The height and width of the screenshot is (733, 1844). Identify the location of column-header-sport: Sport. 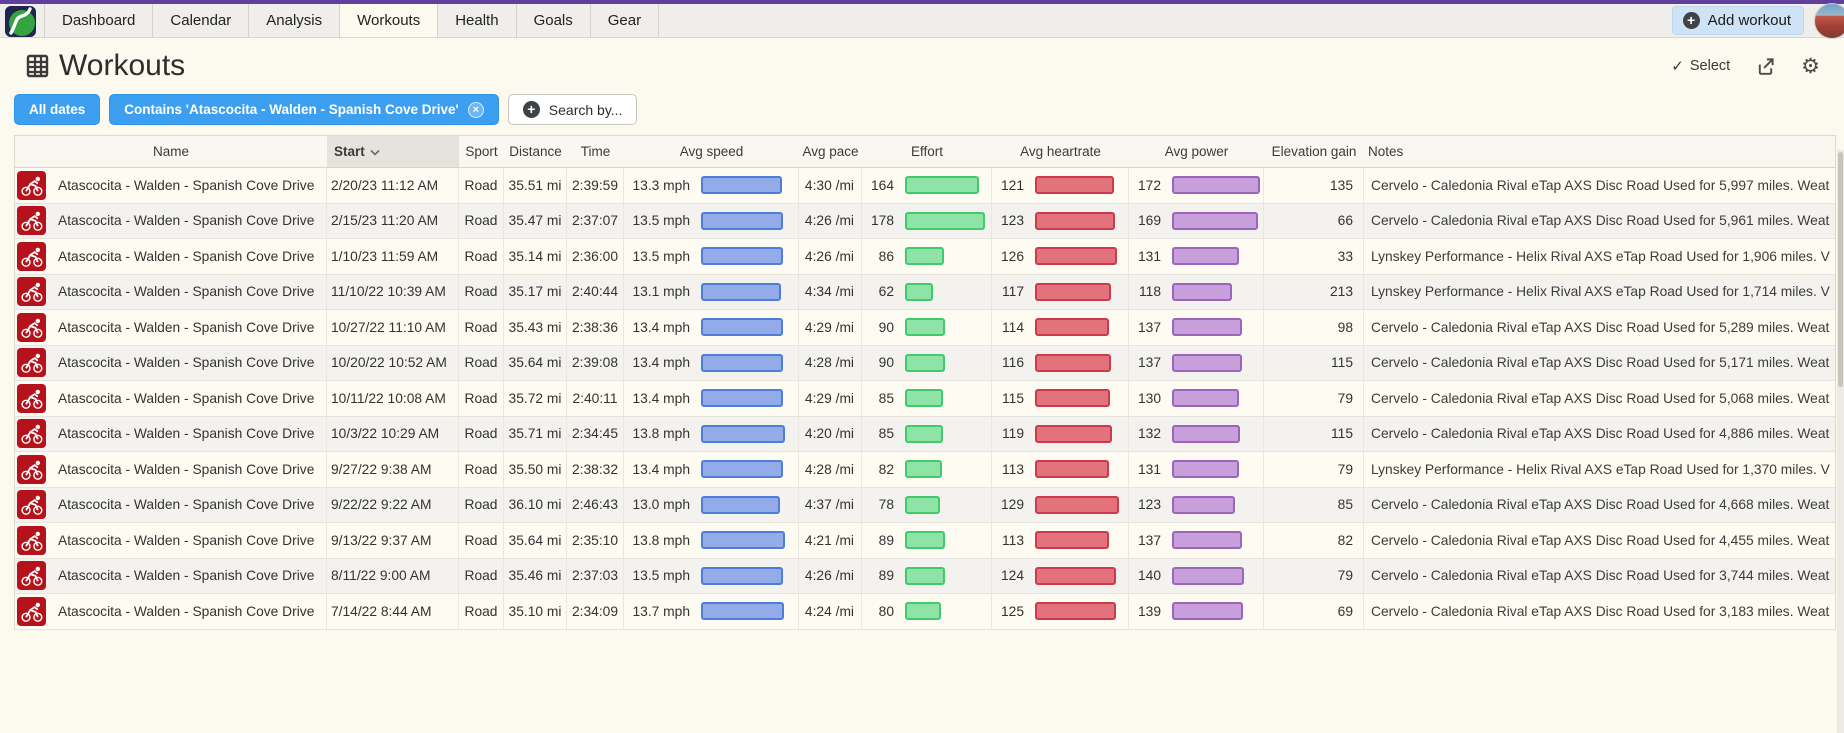
(481, 151).